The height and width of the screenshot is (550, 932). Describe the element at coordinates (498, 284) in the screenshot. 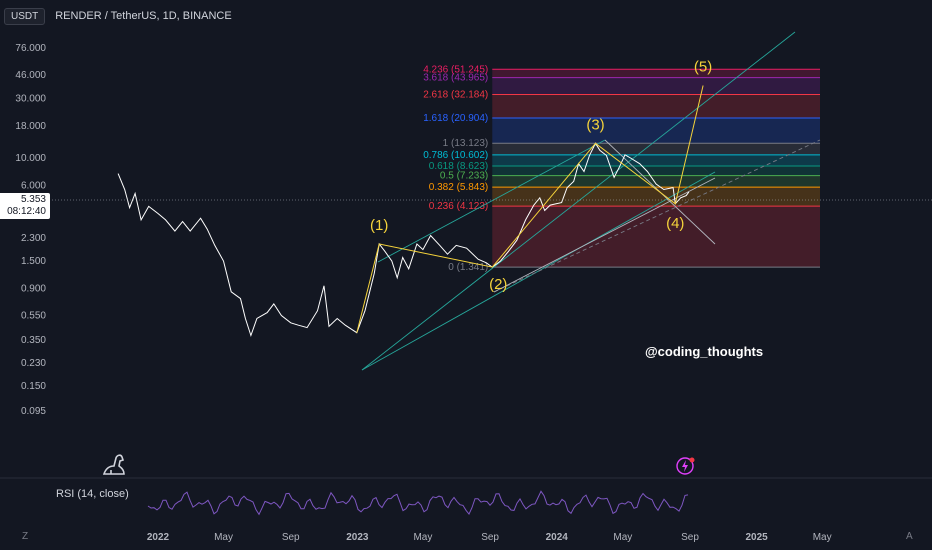

I see `wave-label: (2)` at that location.